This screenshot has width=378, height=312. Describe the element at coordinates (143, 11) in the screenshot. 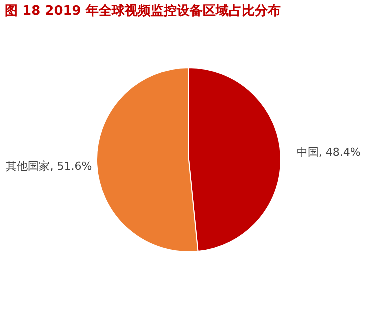

I see `chart-title: 图 18 2019 年全球视频监控设备区域占比分布` at that location.